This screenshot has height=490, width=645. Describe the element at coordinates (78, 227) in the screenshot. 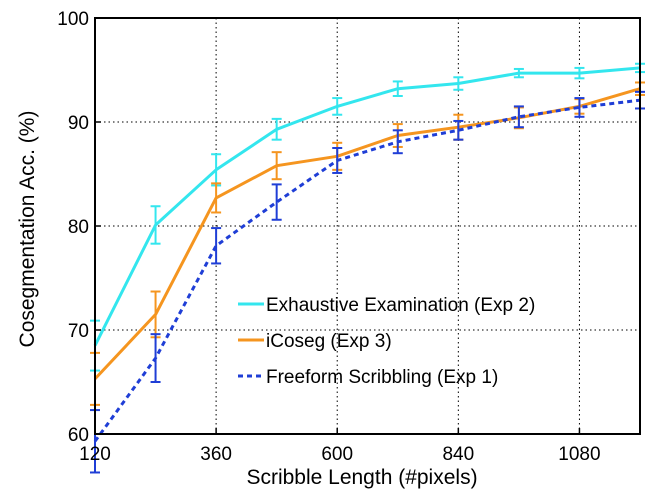

I see `y-tick-label: 80` at that location.